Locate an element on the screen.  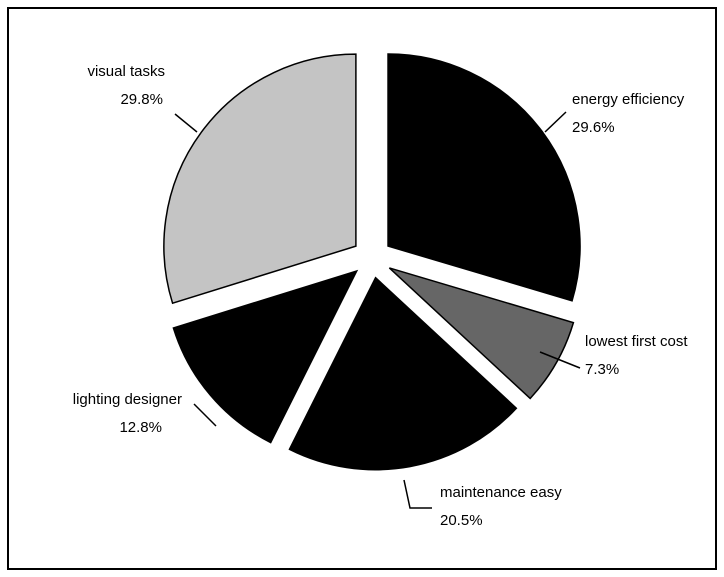
slice-label: visual tasks is located at coordinates (126, 71).